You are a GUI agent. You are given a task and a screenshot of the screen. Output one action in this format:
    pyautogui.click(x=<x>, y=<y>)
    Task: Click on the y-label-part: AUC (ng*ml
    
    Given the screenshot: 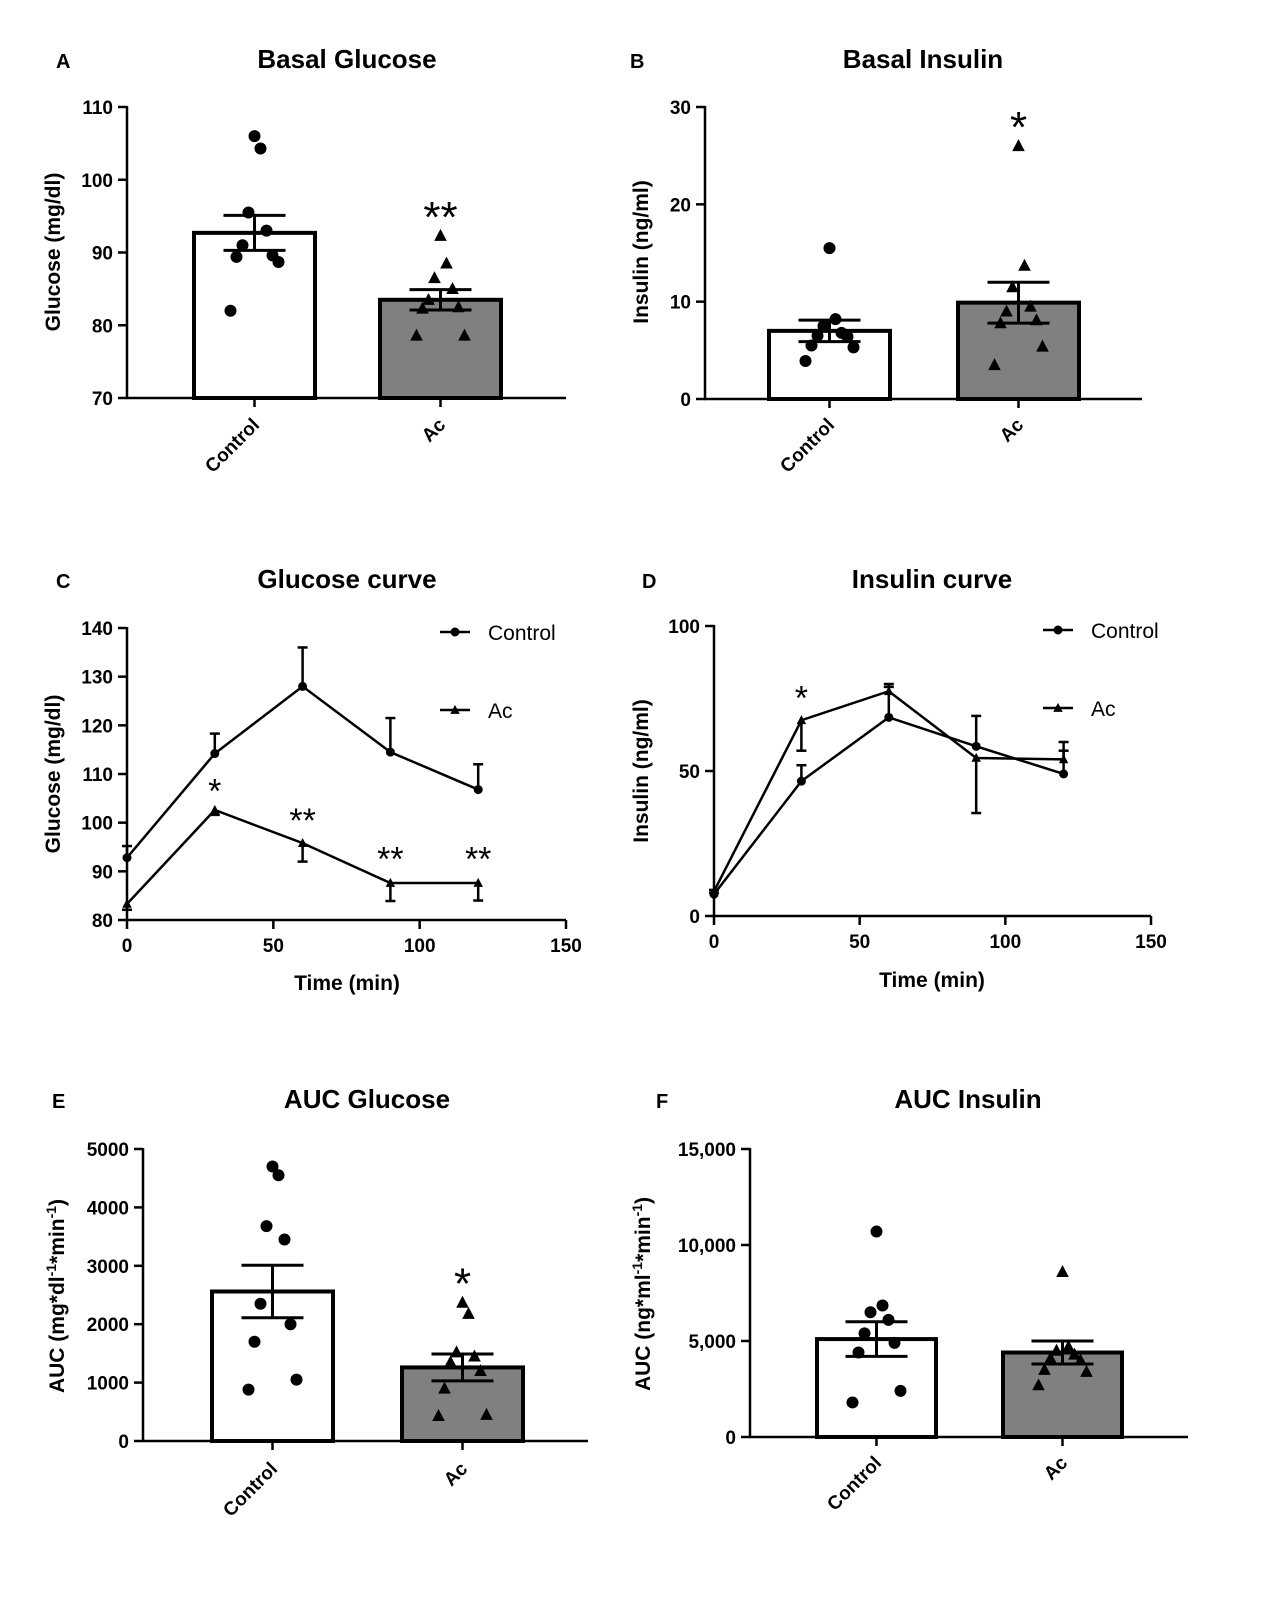 What is the action you would take?
    pyautogui.click(x=643, y=1332)
    